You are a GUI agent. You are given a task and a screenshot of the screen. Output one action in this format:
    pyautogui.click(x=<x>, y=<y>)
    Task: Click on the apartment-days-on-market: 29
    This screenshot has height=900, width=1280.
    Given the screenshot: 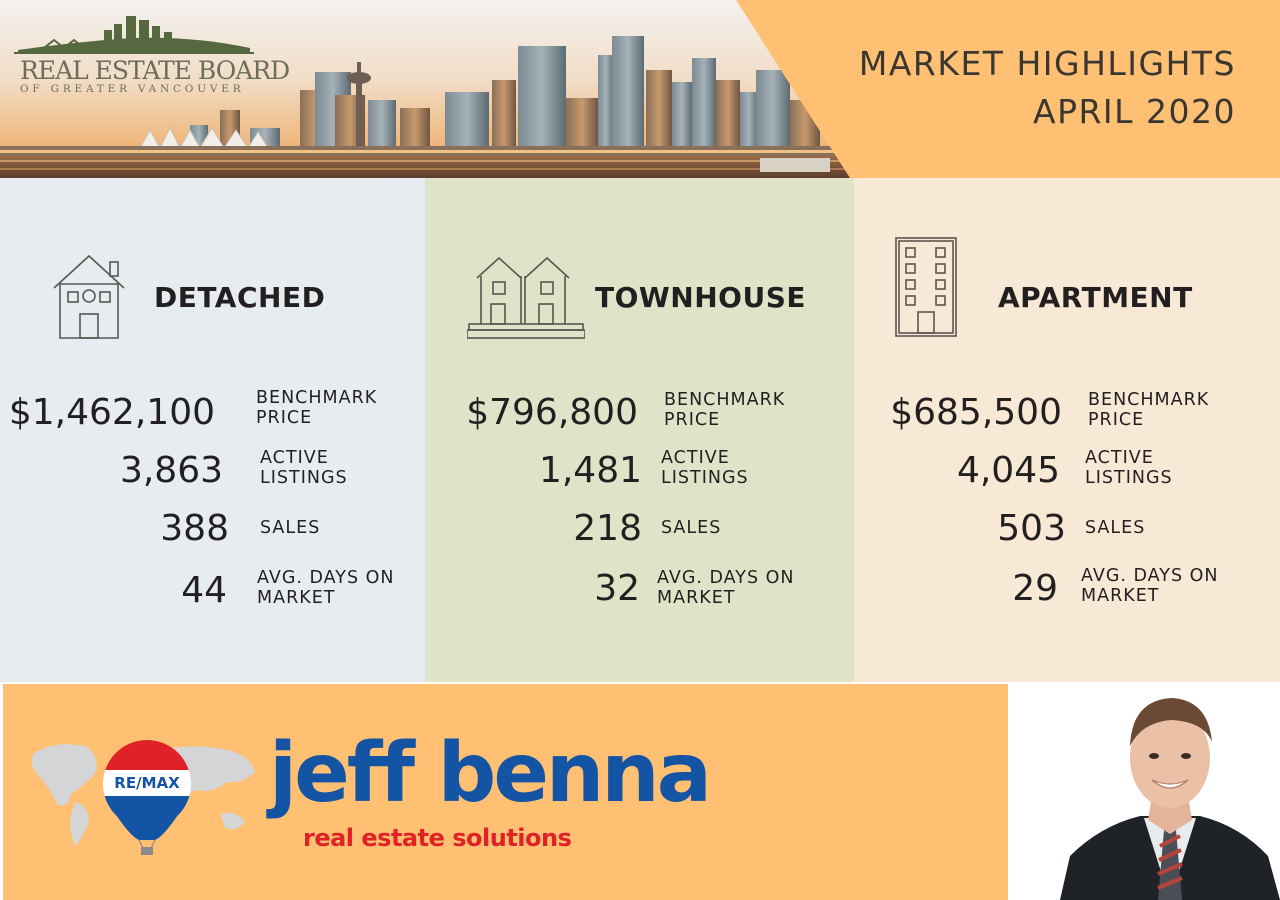 What is the action you would take?
    pyautogui.click(x=1035, y=588)
    